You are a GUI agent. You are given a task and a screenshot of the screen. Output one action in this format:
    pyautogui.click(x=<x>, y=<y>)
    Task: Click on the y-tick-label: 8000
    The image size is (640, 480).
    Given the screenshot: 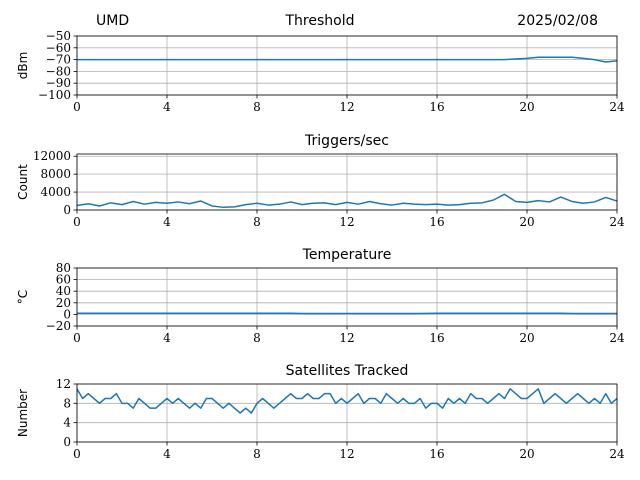 What is the action you would take?
    pyautogui.click(x=55, y=174)
    